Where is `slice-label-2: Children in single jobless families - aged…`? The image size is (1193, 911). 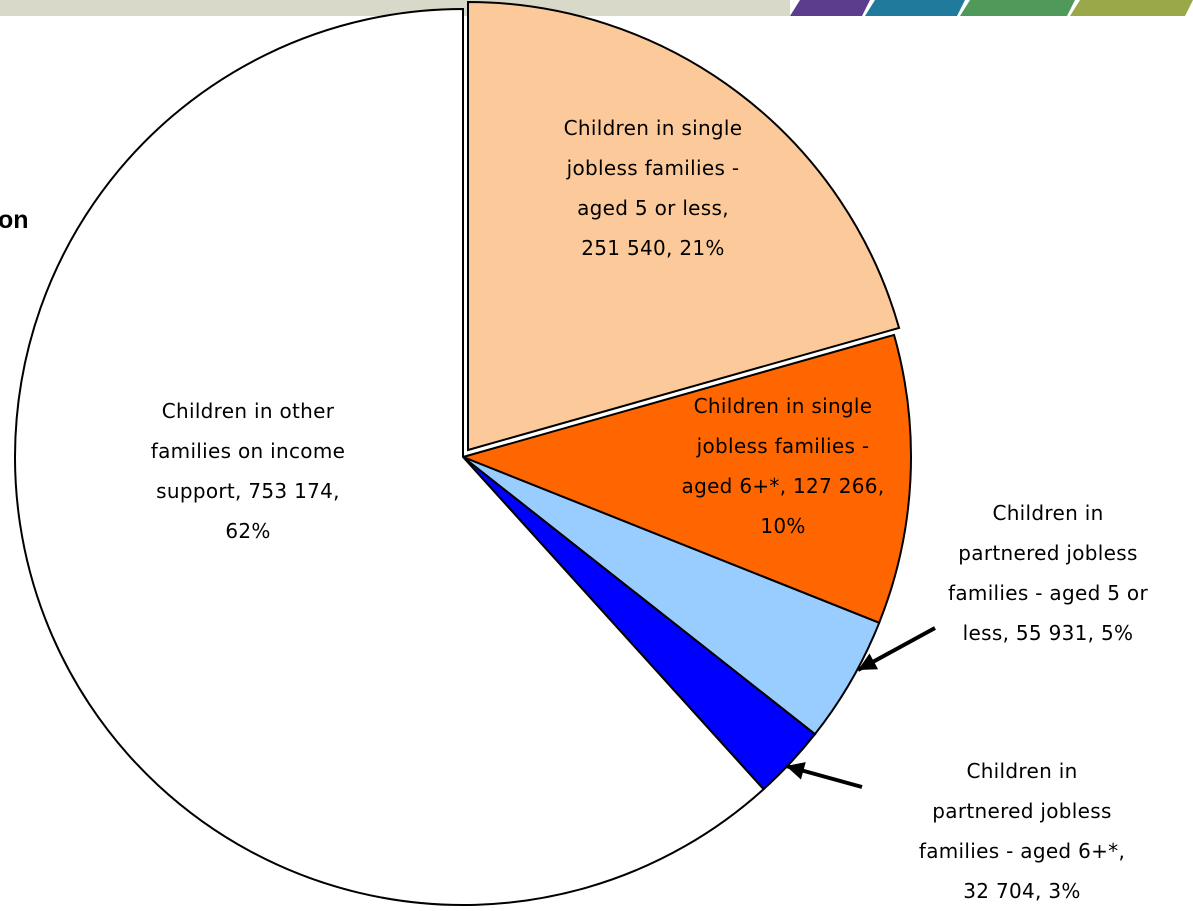
slice-label-2: Children in single jobless families - aged… is located at coordinates (783, 466).